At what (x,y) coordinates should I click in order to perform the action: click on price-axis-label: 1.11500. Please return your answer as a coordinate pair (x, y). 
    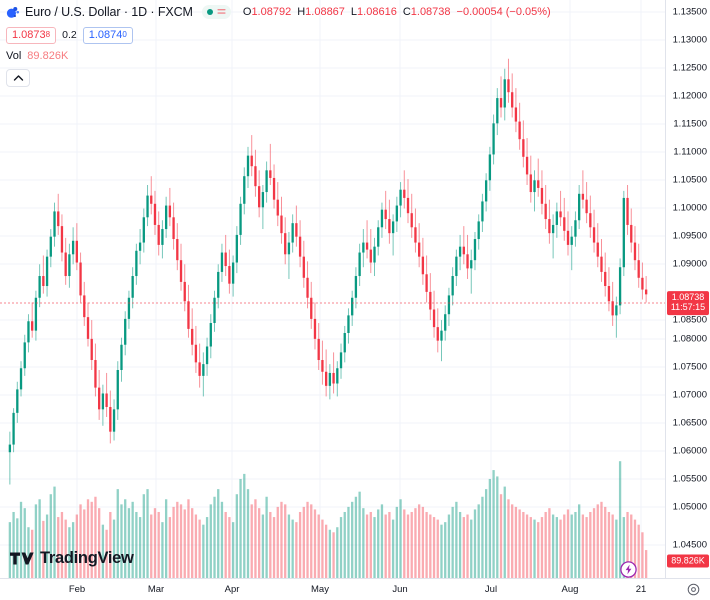
    Looking at the image, I should click on (690, 124).